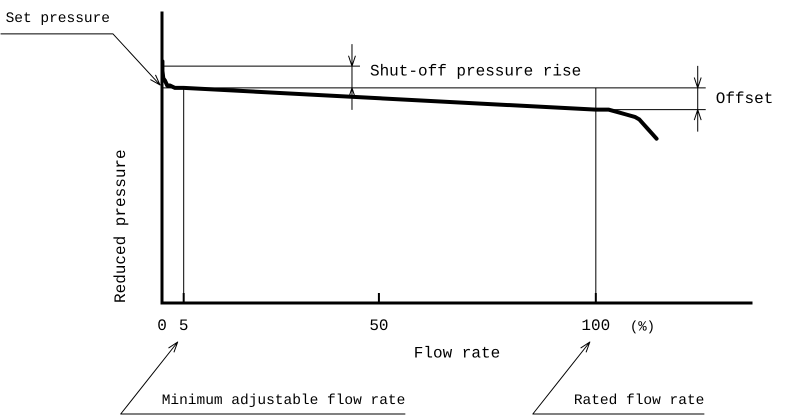 The width and height of the screenshot is (800, 419). What do you see at coordinates (121, 226) in the screenshot?
I see `y-axis-title: Reduced pressure` at bounding box center [121, 226].